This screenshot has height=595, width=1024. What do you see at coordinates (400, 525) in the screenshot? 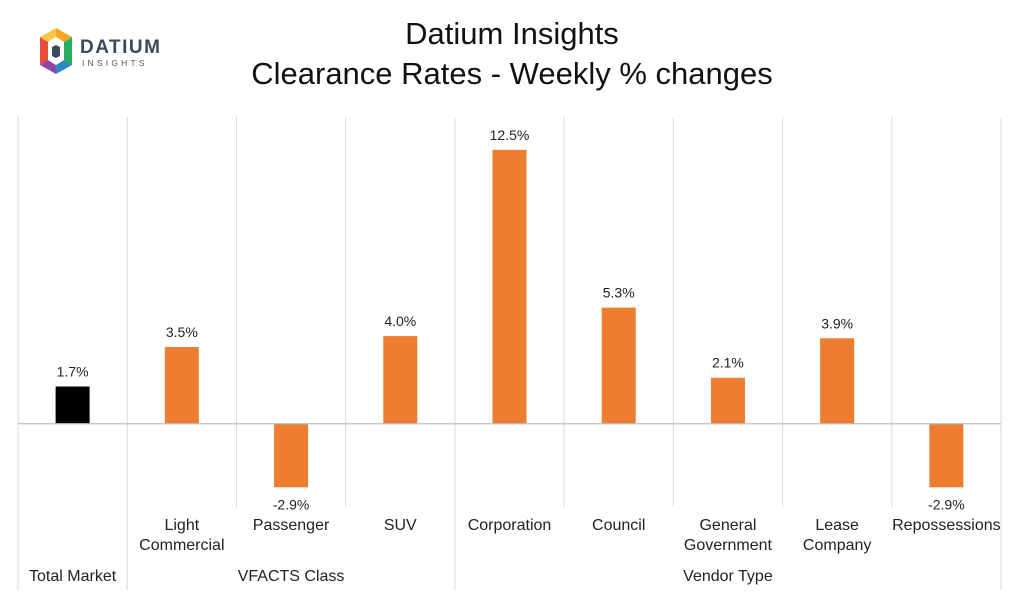
I see `category-label: SUV` at bounding box center [400, 525].